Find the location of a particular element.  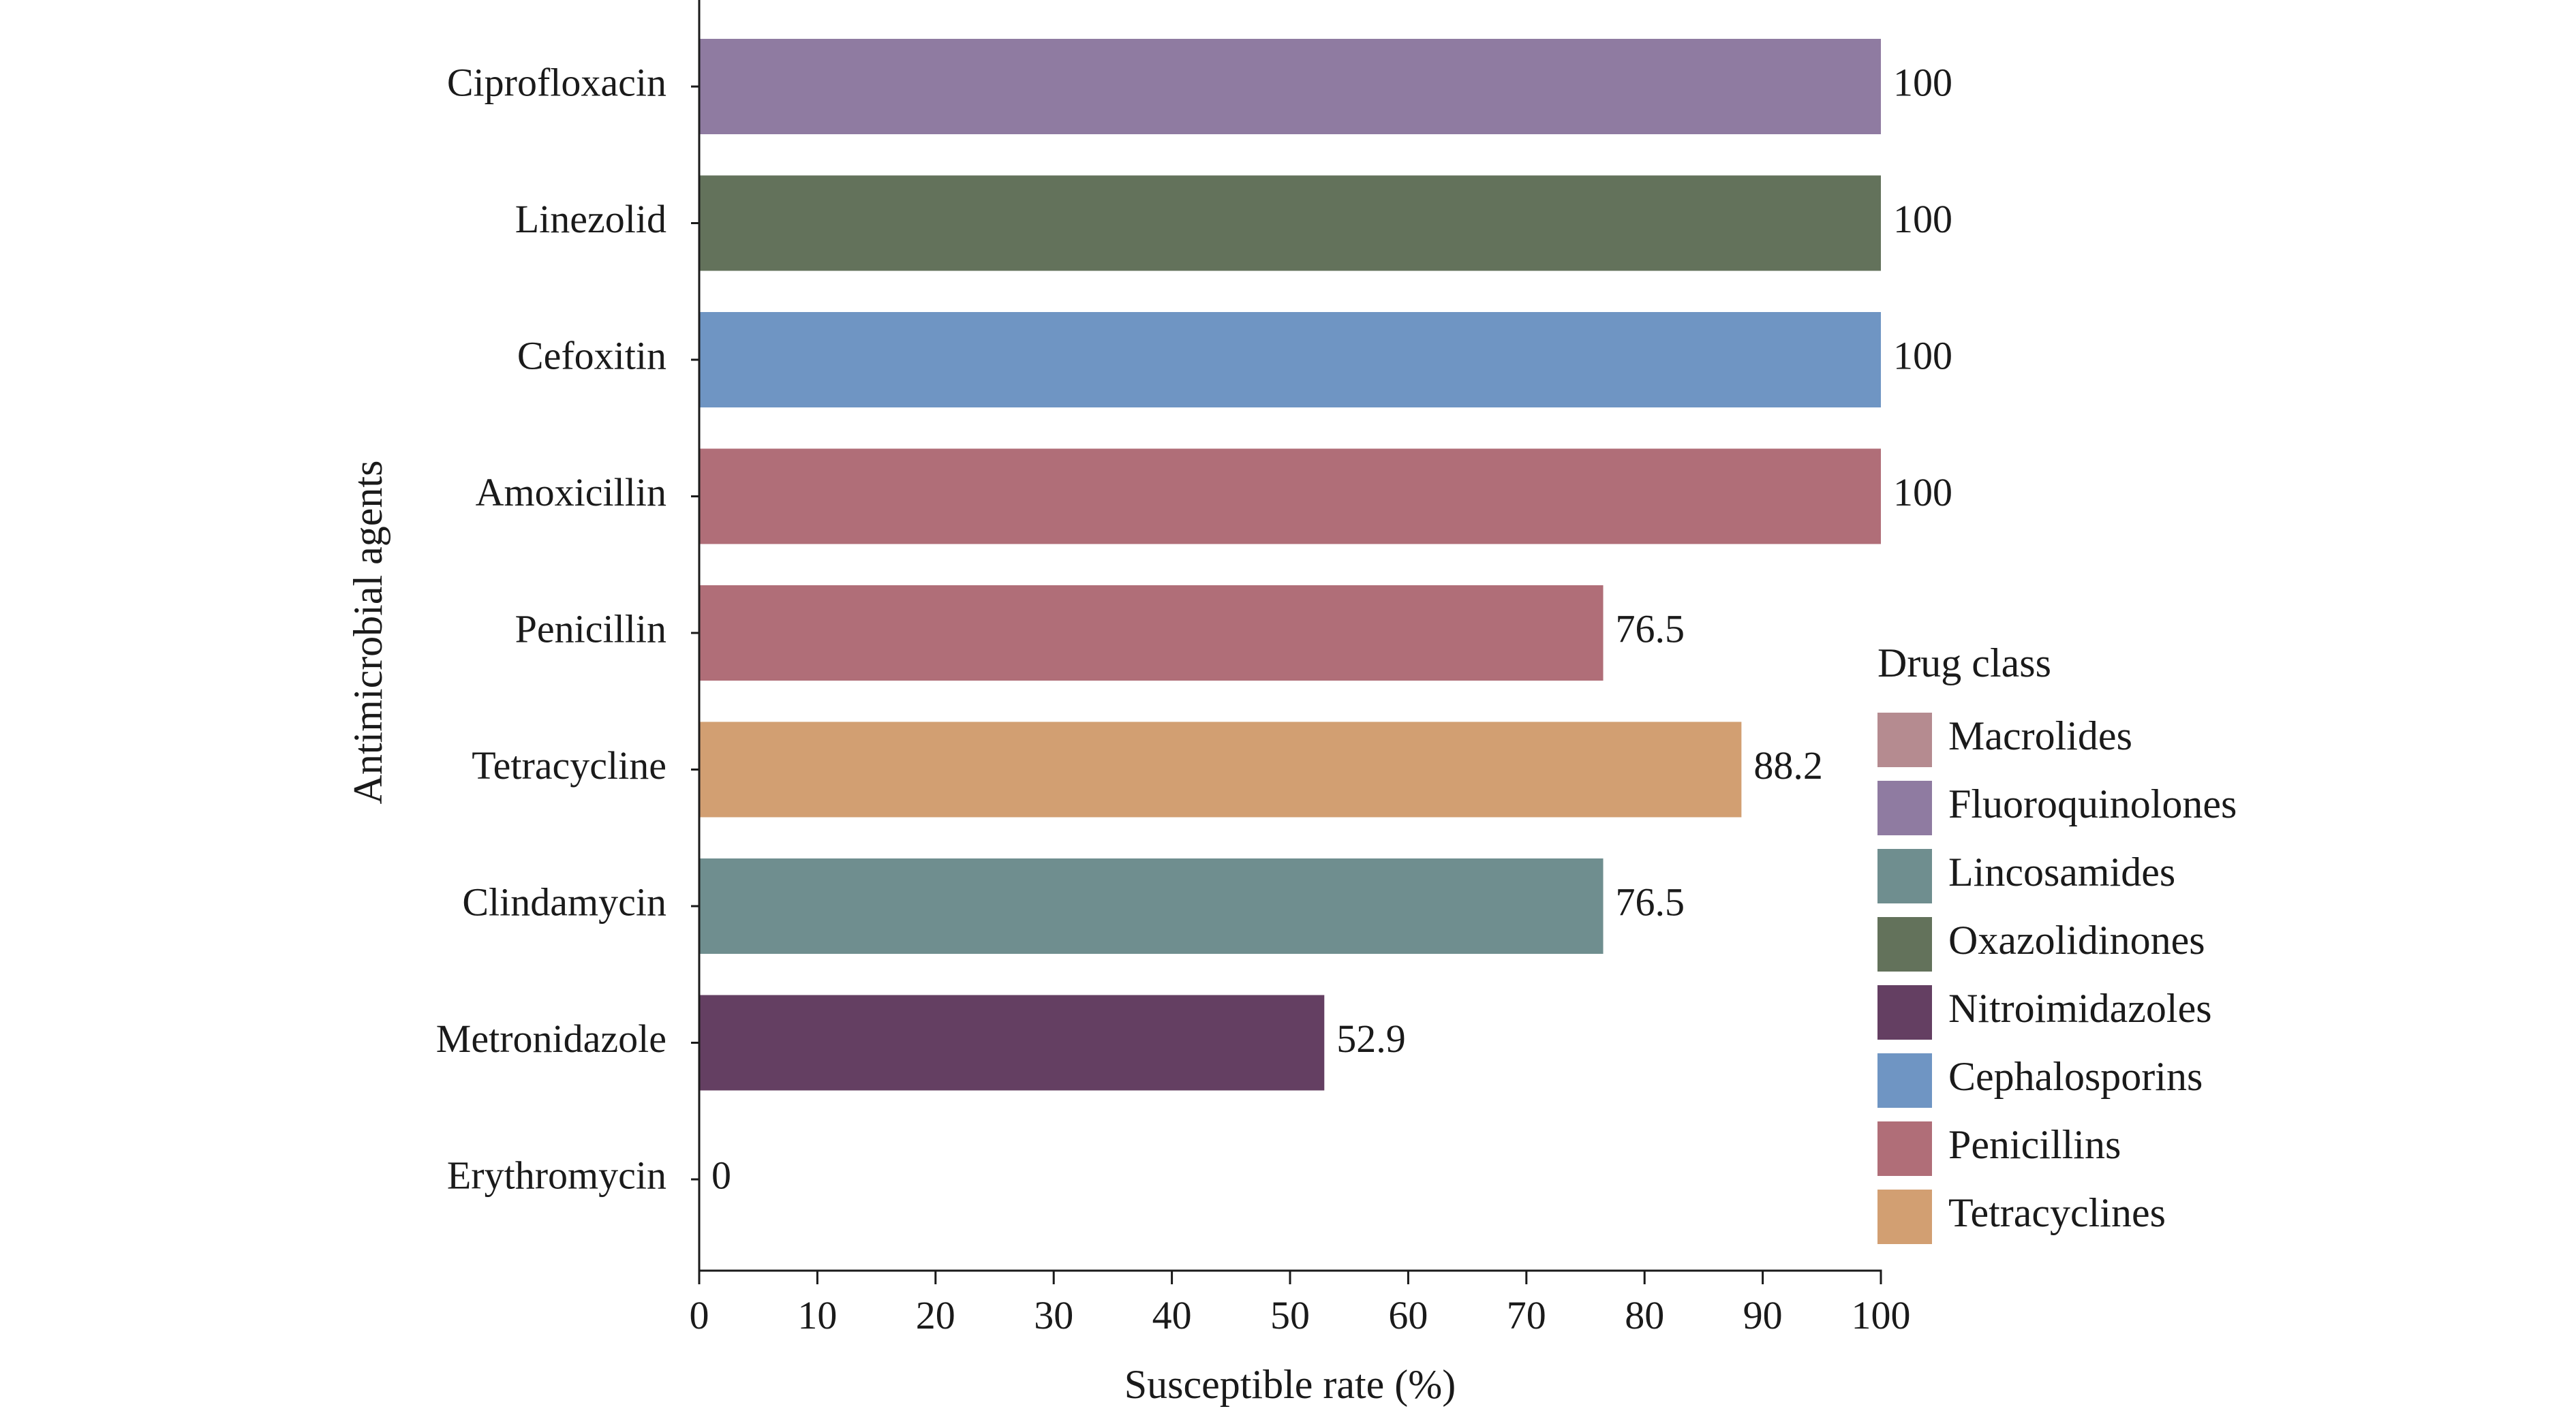

bar-tetracycline is located at coordinates (1220, 770).